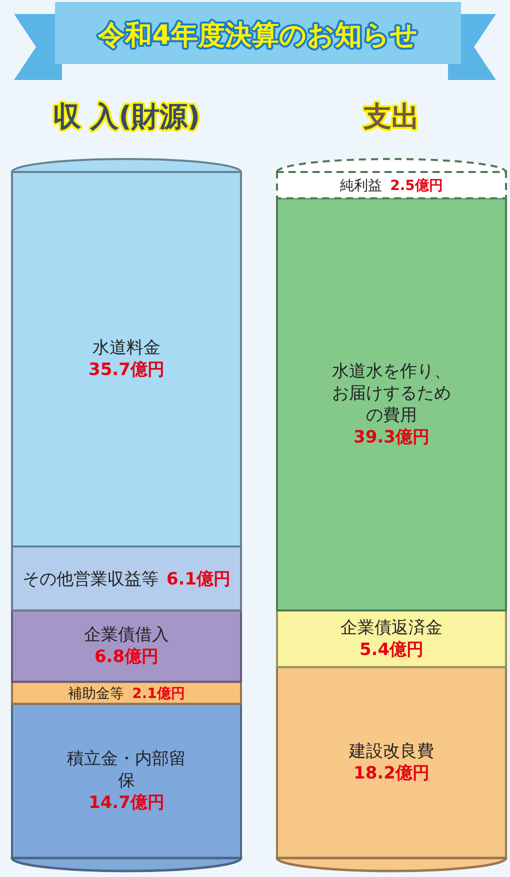  Describe the element at coordinates (126, 370) in the screenshot. I see `data-label: 35.7億円` at that location.